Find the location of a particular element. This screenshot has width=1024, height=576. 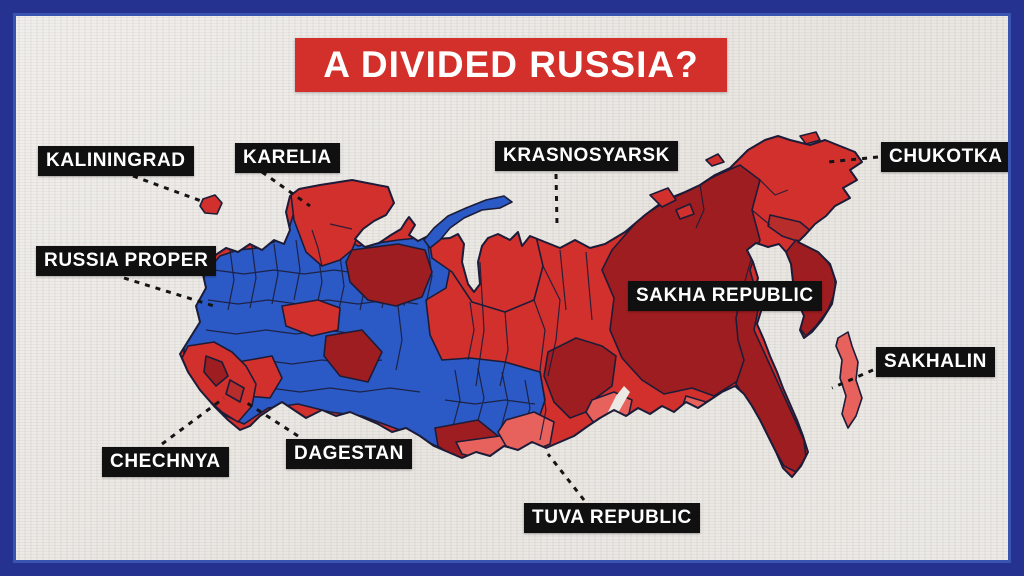

island-wrangel is located at coordinates (810, 138).